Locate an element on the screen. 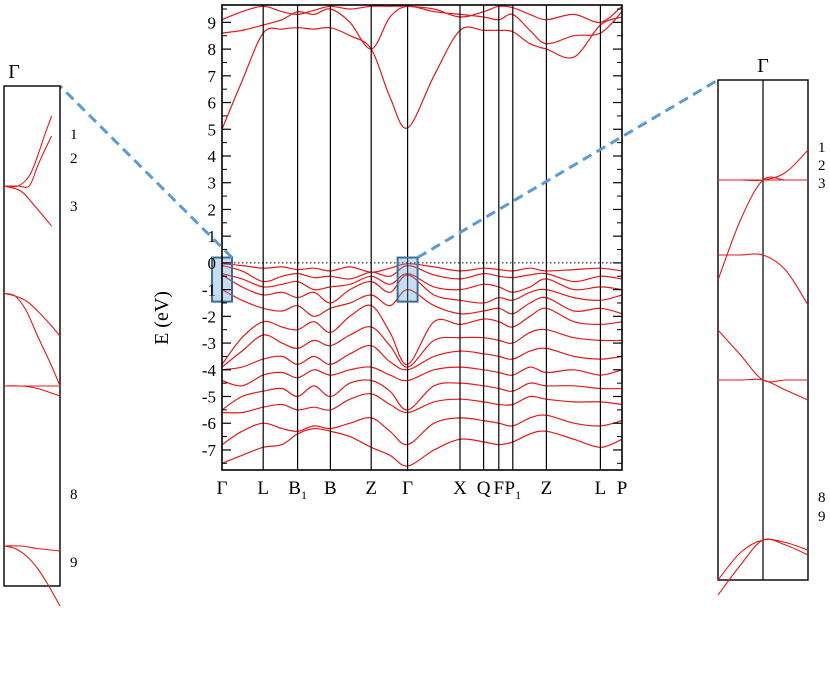 The image size is (830, 688). kpoint-label-10: Z is located at coordinates (547, 488).